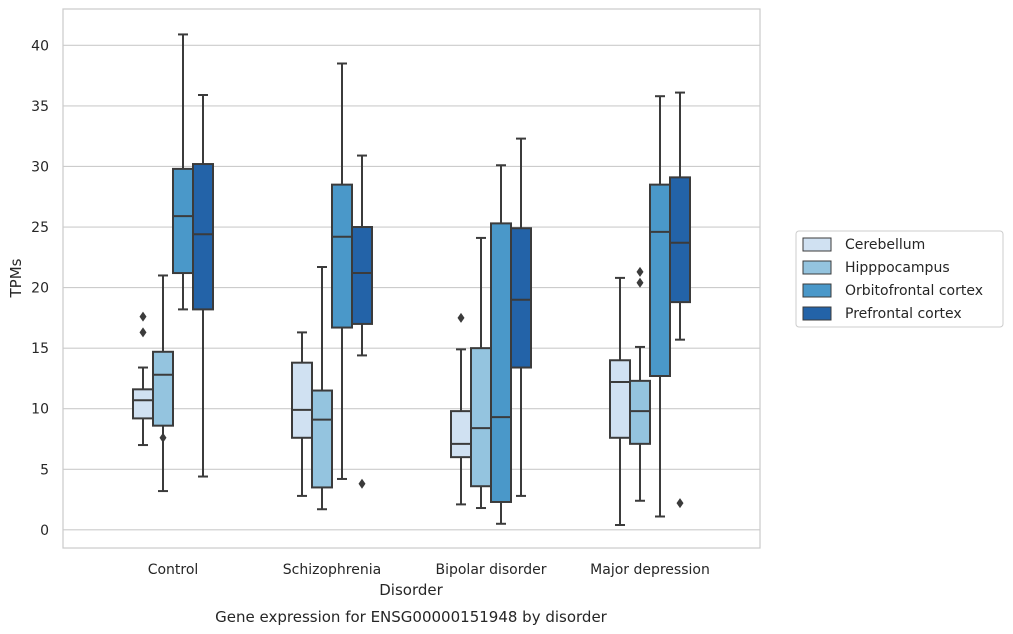  What do you see at coordinates (44, 531) in the screenshot?
I see `y-tick-label: 0` at bounding box center [44, 531].